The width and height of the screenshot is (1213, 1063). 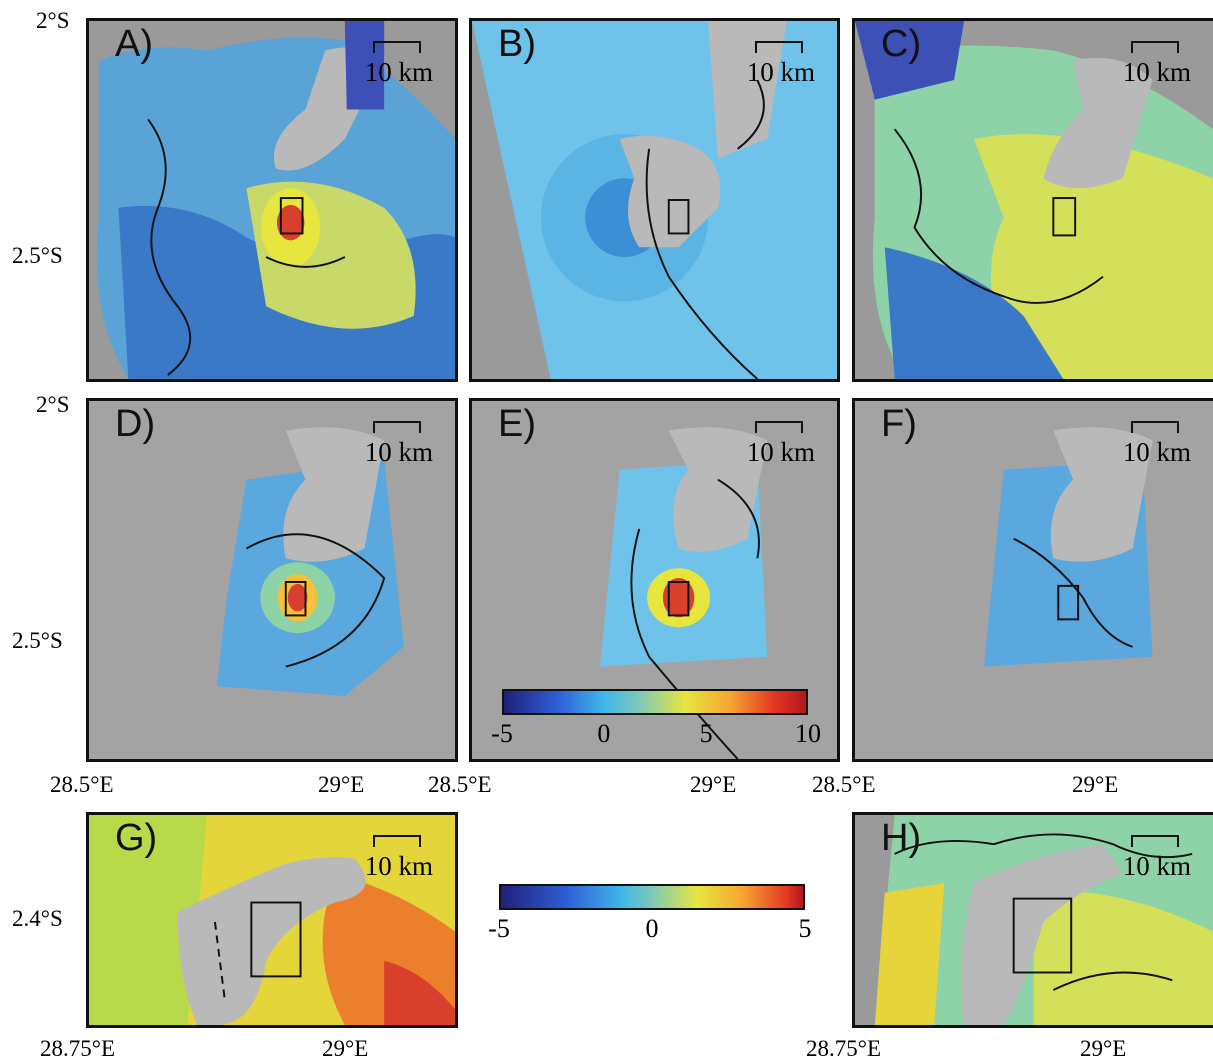 I want to click on panel-d: D) 10 km, so click(x=272, y=580).